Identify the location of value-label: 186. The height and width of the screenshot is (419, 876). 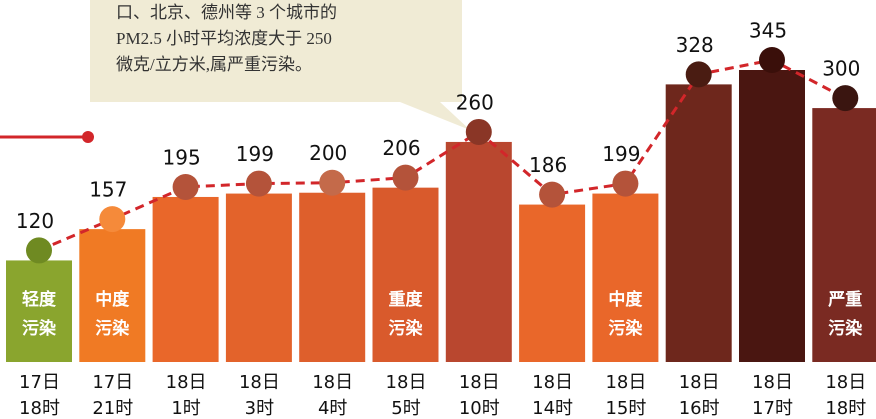
(548, 165).